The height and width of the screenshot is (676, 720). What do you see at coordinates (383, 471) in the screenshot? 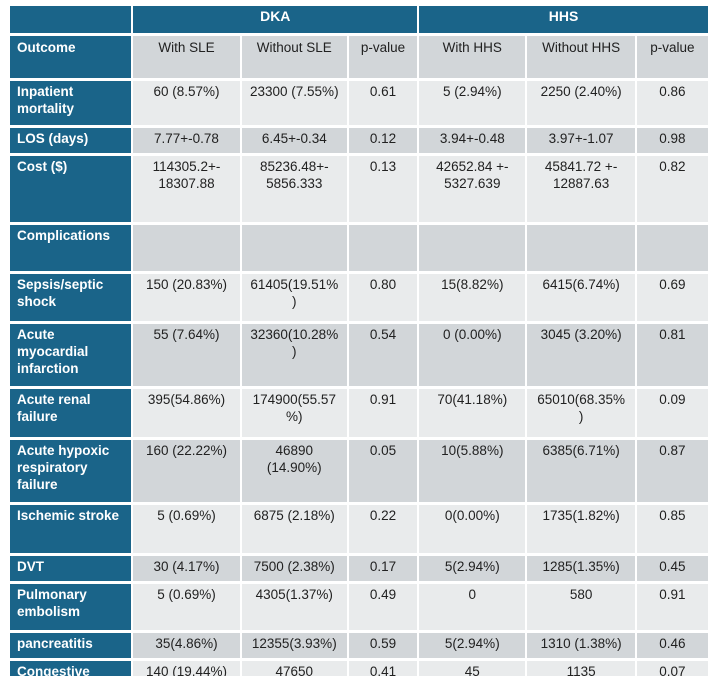
I see `data-cell: 0.05` at bounding box center [383, 471].